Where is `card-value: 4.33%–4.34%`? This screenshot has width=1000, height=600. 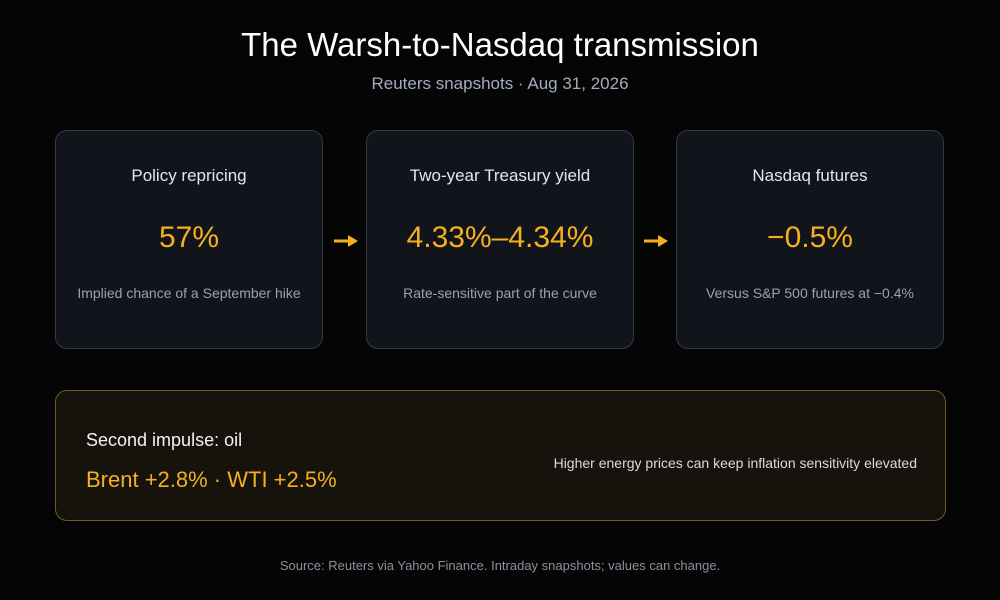
card-value: 4.33%–4.34% is located at coordinates (500, 237).